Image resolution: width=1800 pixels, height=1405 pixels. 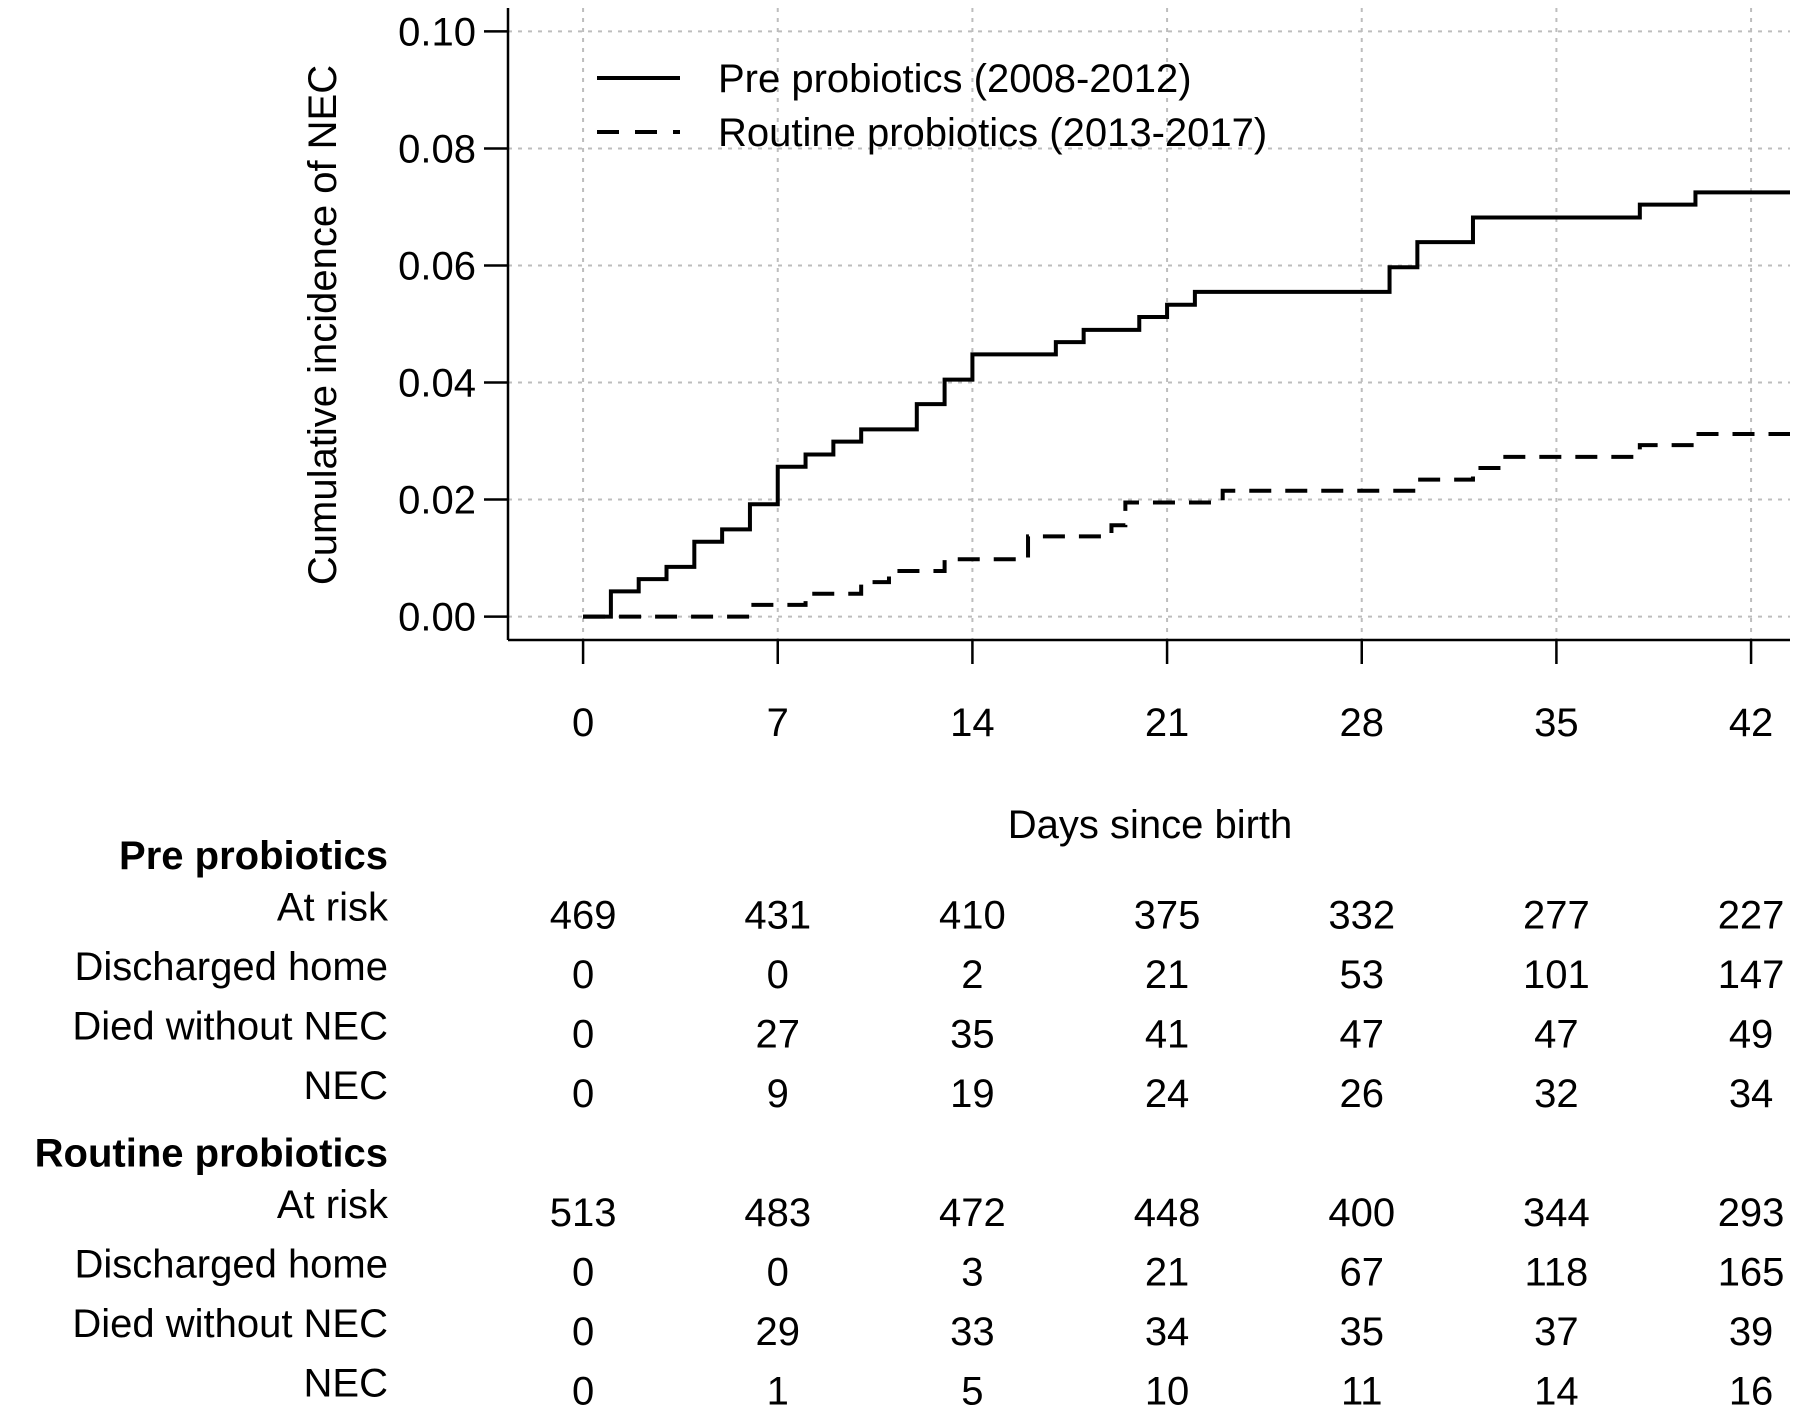 I want to click on risk-cell-1-1-6: 165, so click(x=1751, y=1273).